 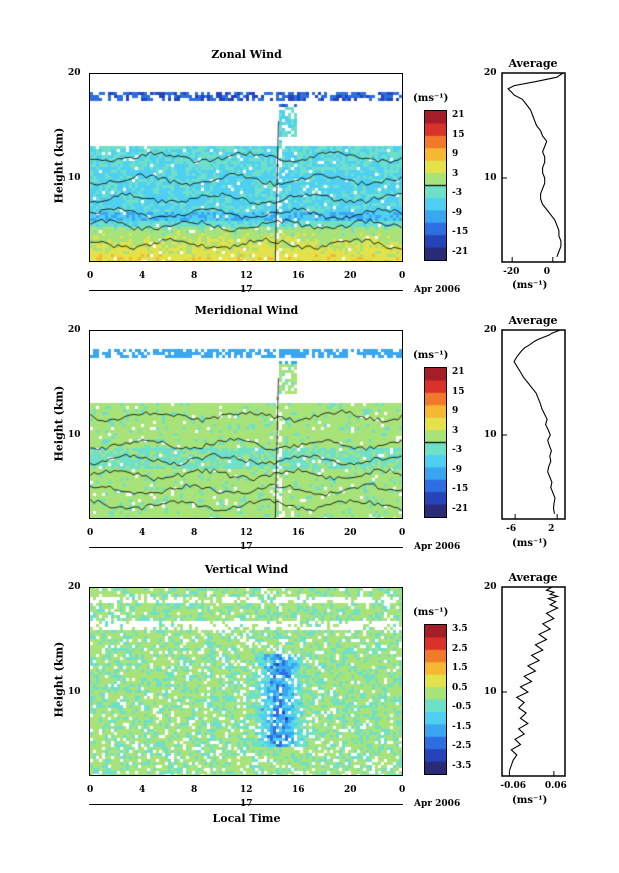 What do you see at coordinates (551, 529) in the screenshot?
I see `average-xtick-label: 2` at bounding box center [551, 529].